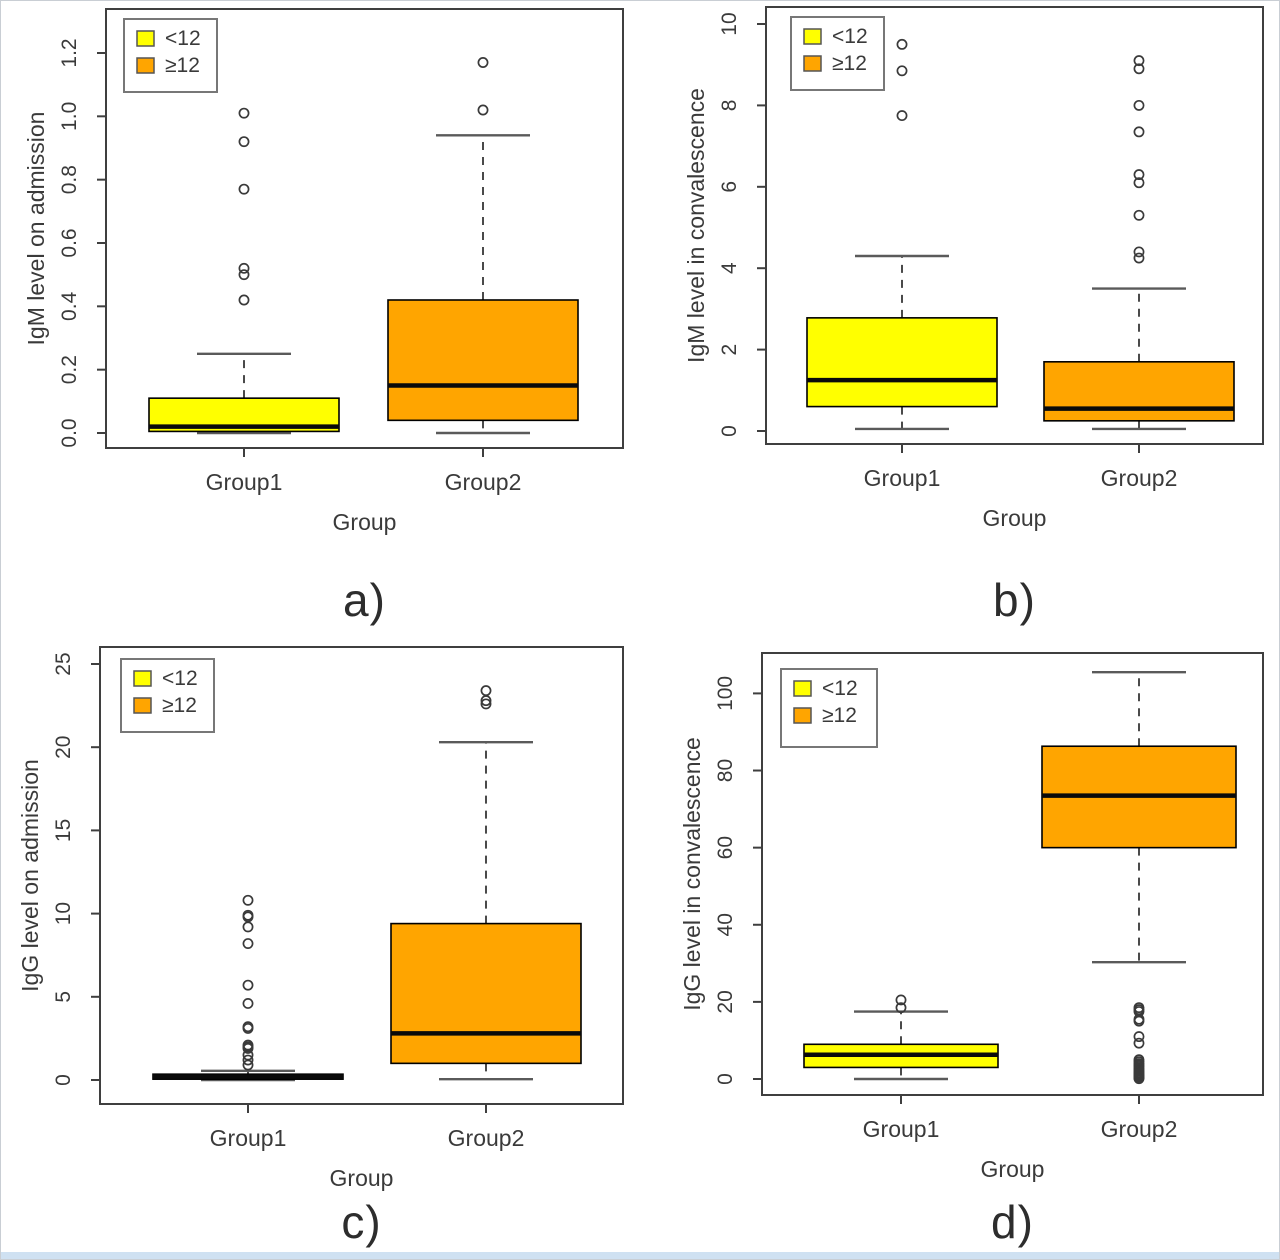 This screenshot has height=1260, width=1280. I want to click on y-tick-label: 6, so click(729, 187).